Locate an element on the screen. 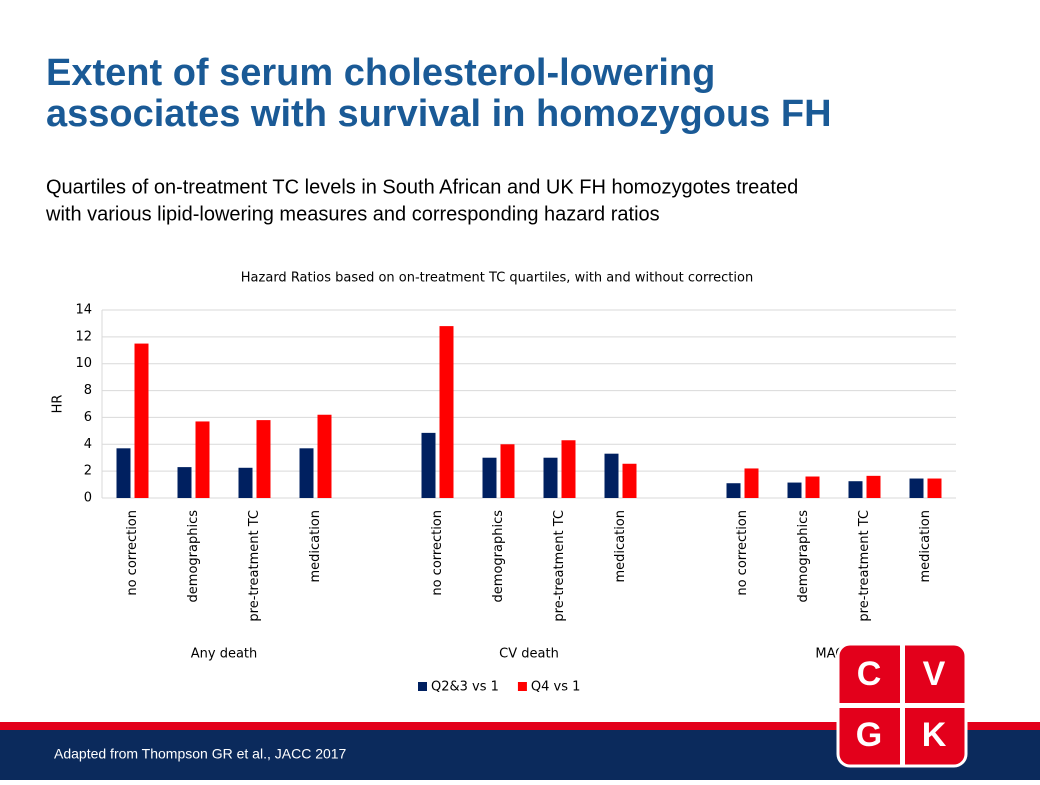 This screenshot has width=1040, height=785. group-label: CV death is located at coordinates (529, 654).